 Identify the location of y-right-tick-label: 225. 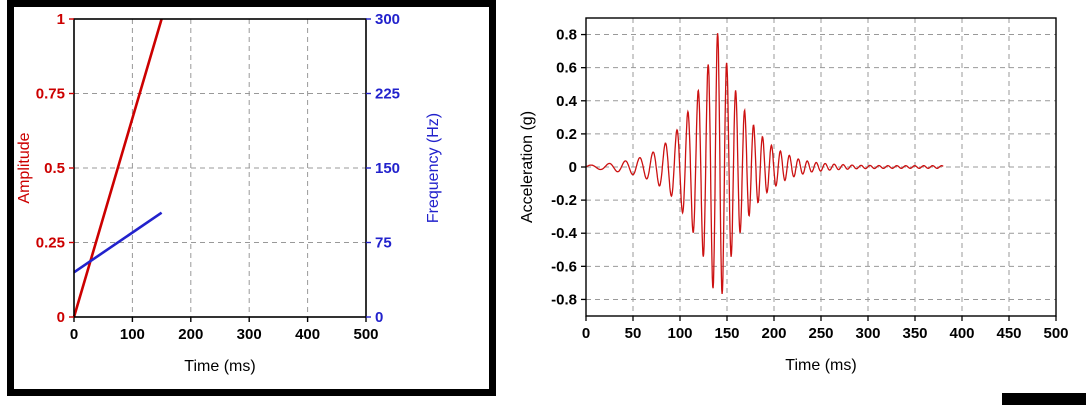
(387, 94).